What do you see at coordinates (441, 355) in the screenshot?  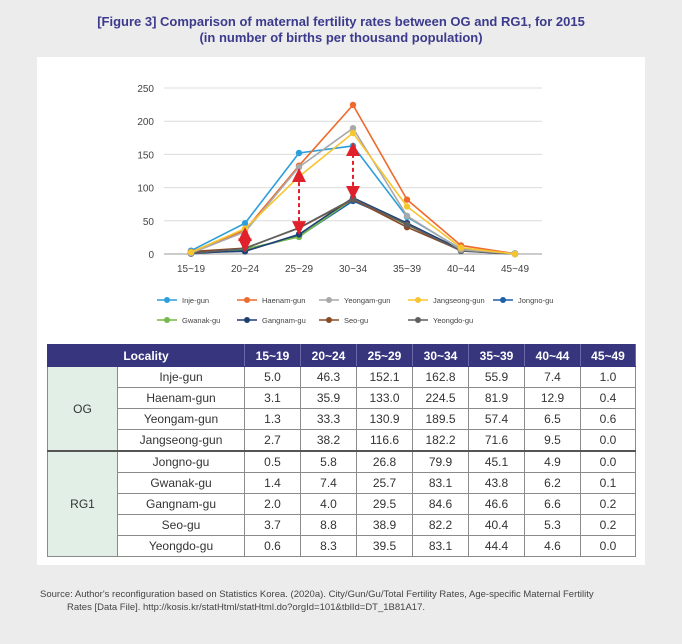 I see `header-age-group: 30~34` at bounding box center [441, 355].